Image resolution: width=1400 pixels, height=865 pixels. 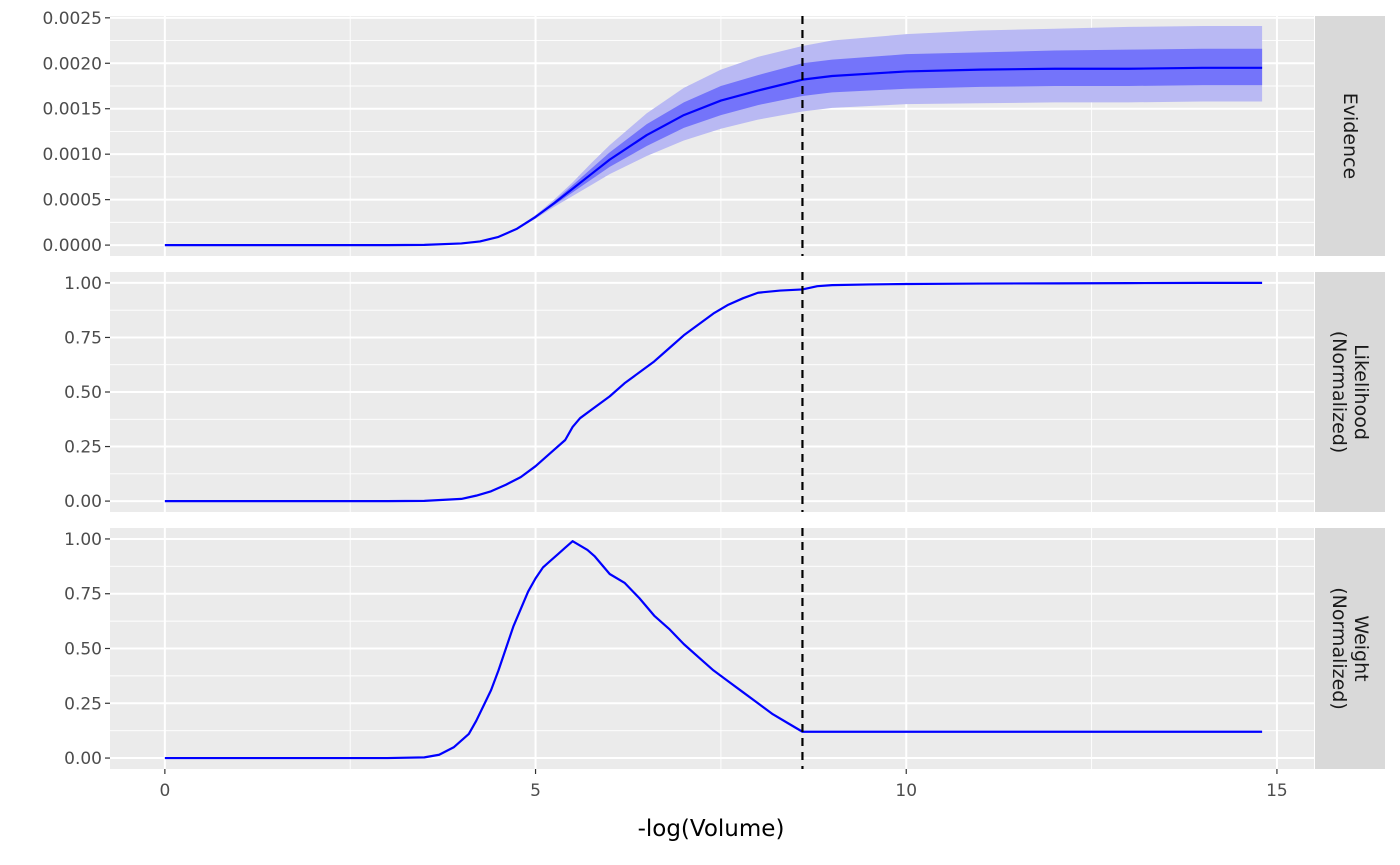 I want to click on x-tick-label: 5, so click(x=535, y=791).